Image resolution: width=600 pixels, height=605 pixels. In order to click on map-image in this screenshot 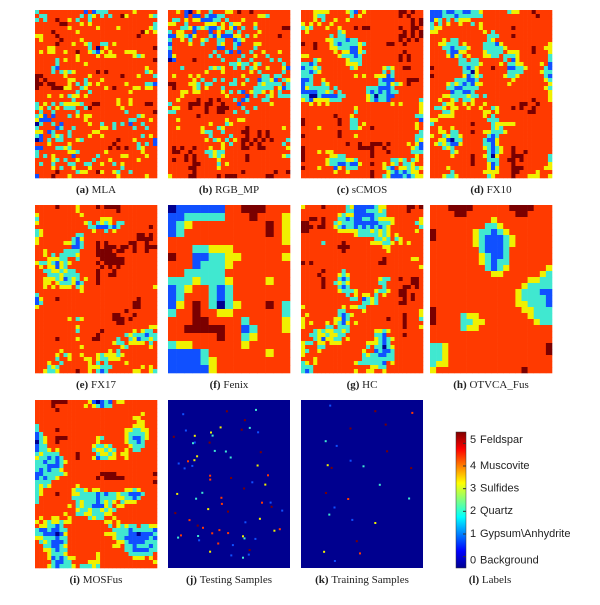, I will do `click(96, 94)`.